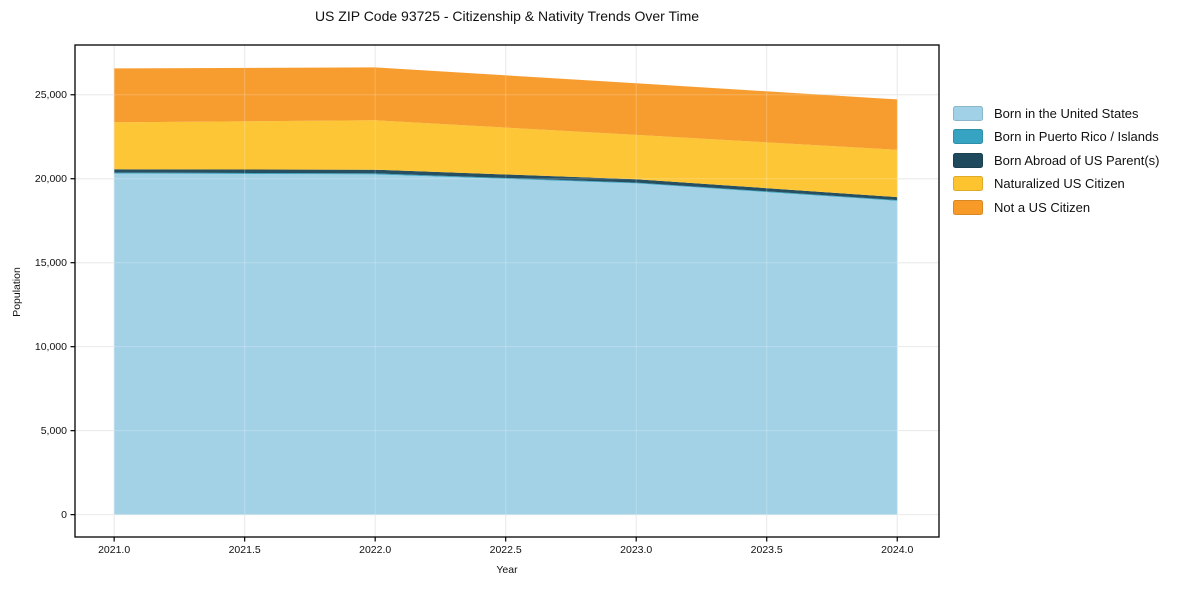 This screenshot has width=1189, height=590. I want to click on area-born-in-puerto-rico-islands, so click(506, 186).